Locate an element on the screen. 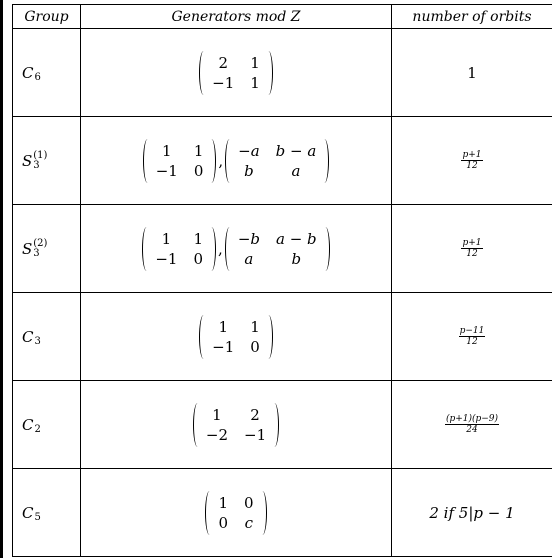  orbits-cell: p−11 12 is located at coordinates (471, 336).